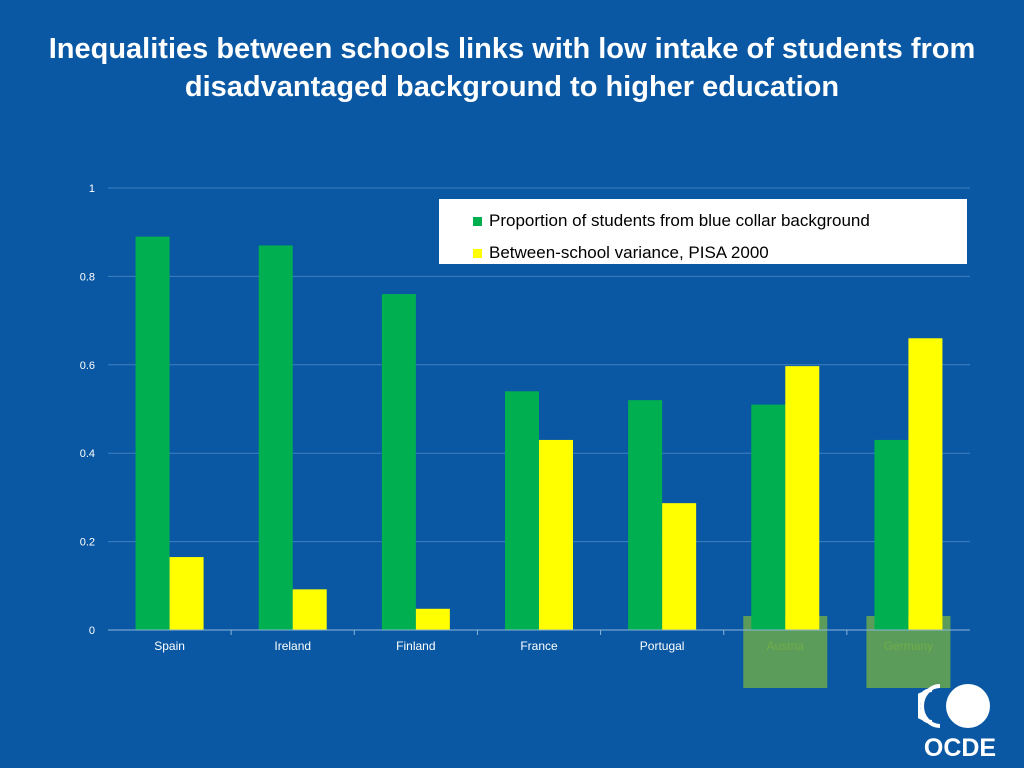 Image resolution: width=1024 pixels, height=768 pixels. Describe the element at coordinates (87, 454) in the screenshot. I see `y-tick-label: 0.4` at that location.